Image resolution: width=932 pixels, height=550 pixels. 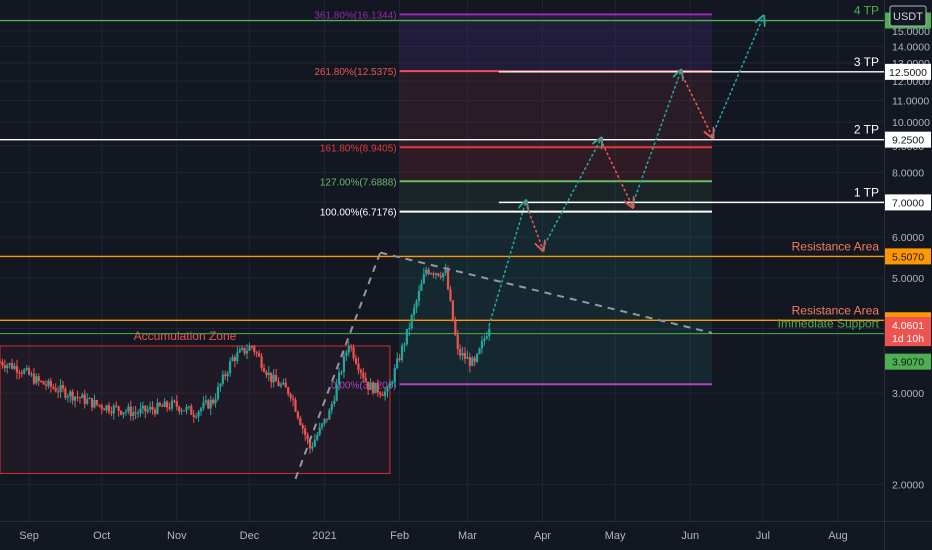 What do you see at coordinates (29, 536) in the screenshot?
I see `x-tick-label: Sep` at bounding box center [29, 536].